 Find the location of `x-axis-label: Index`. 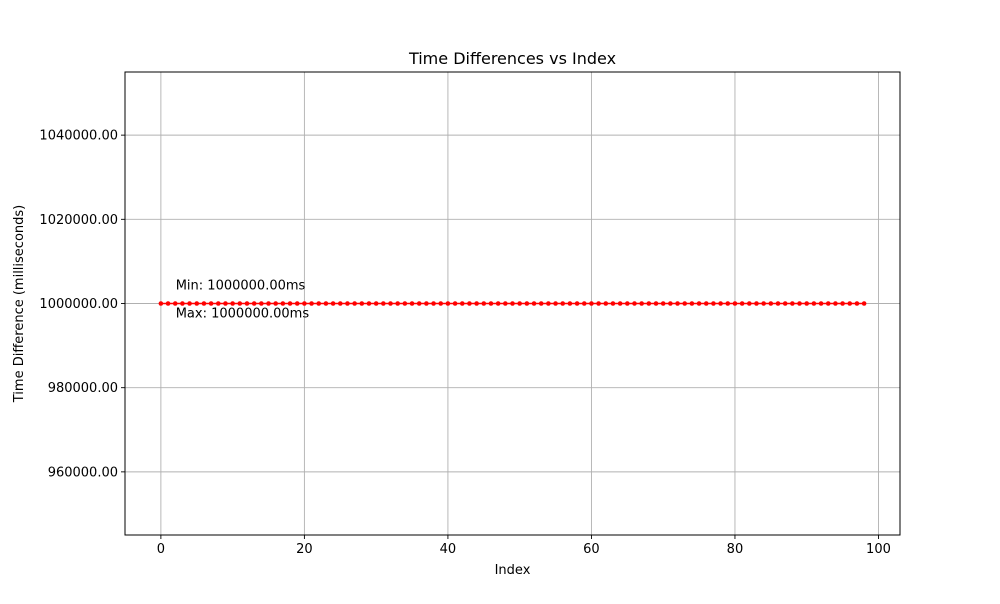

x-axis-label: Index is located at coordinates (513, 570).